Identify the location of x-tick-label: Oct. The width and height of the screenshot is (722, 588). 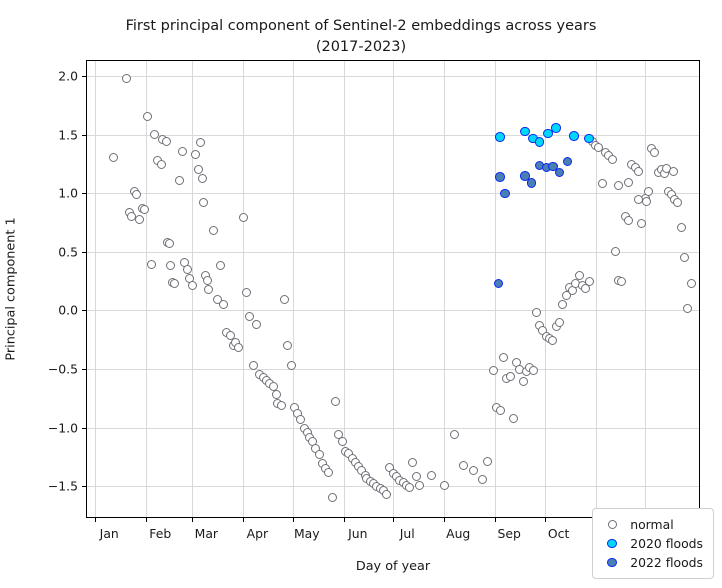
(558, 533).